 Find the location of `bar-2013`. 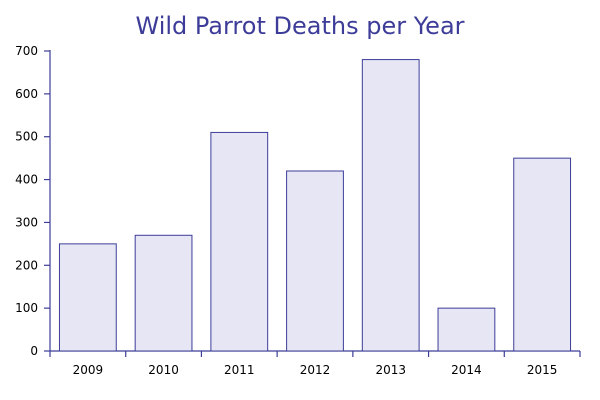

bar-2013 is located at coordinates (390, 205).